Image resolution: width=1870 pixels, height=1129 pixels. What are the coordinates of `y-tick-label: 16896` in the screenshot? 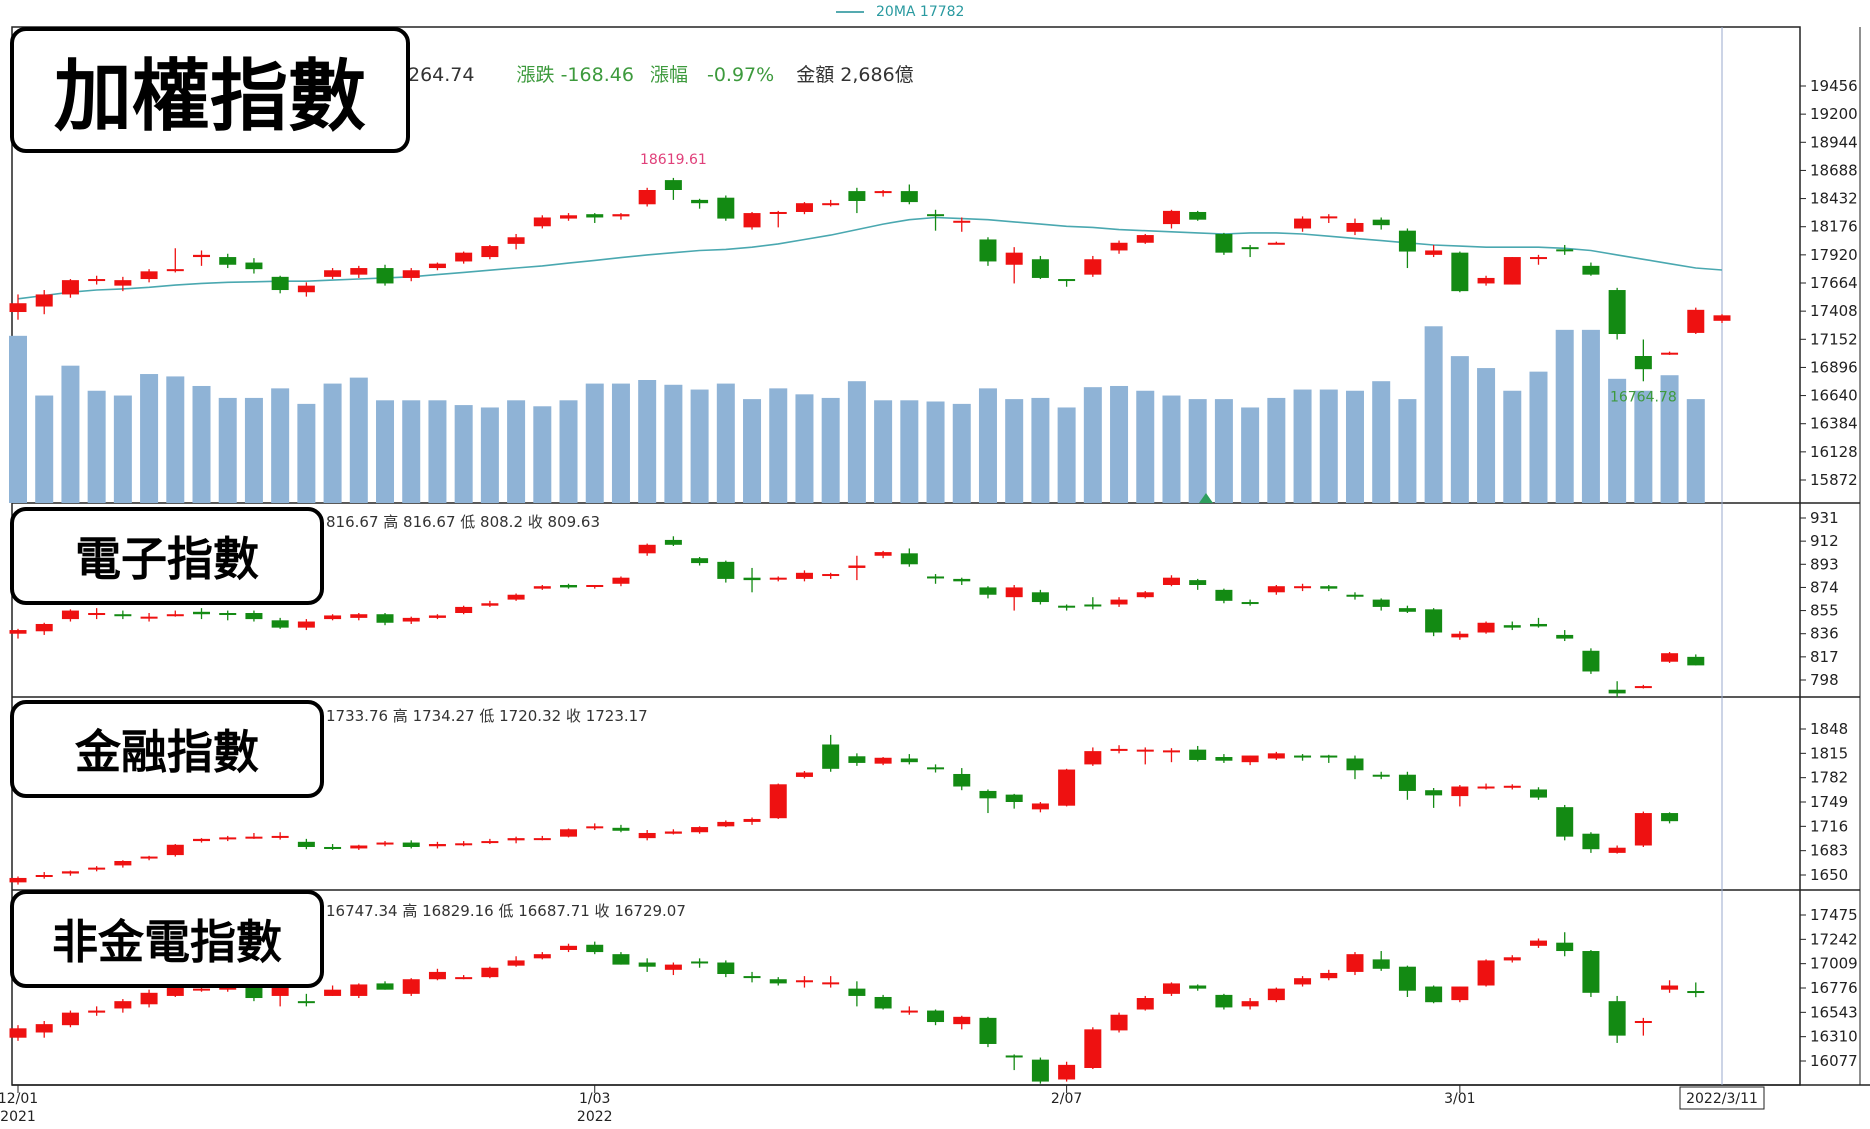 It's located at (1834, 367).